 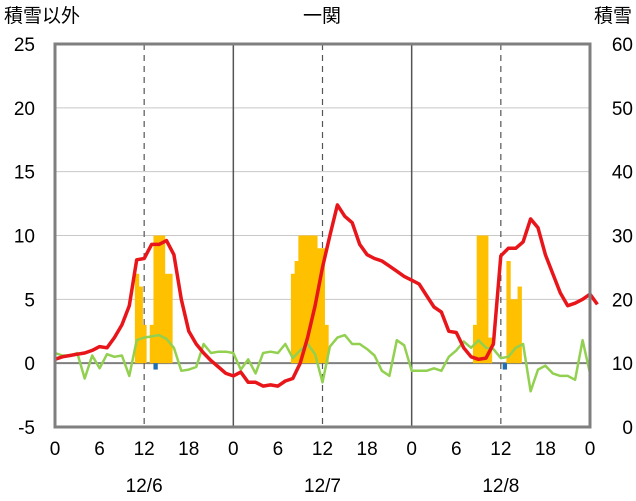 I want to click on right-y-tick-label: 10, so click(x=622, y=364).